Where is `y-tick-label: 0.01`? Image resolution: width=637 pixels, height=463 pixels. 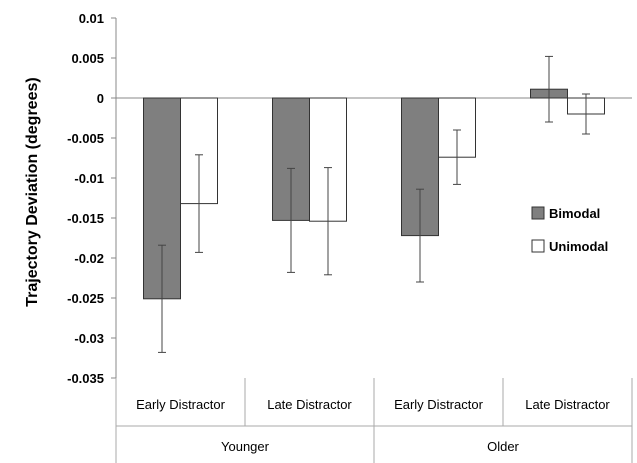 y-tick-label: 0.01 is located at coordinates (91, 18).